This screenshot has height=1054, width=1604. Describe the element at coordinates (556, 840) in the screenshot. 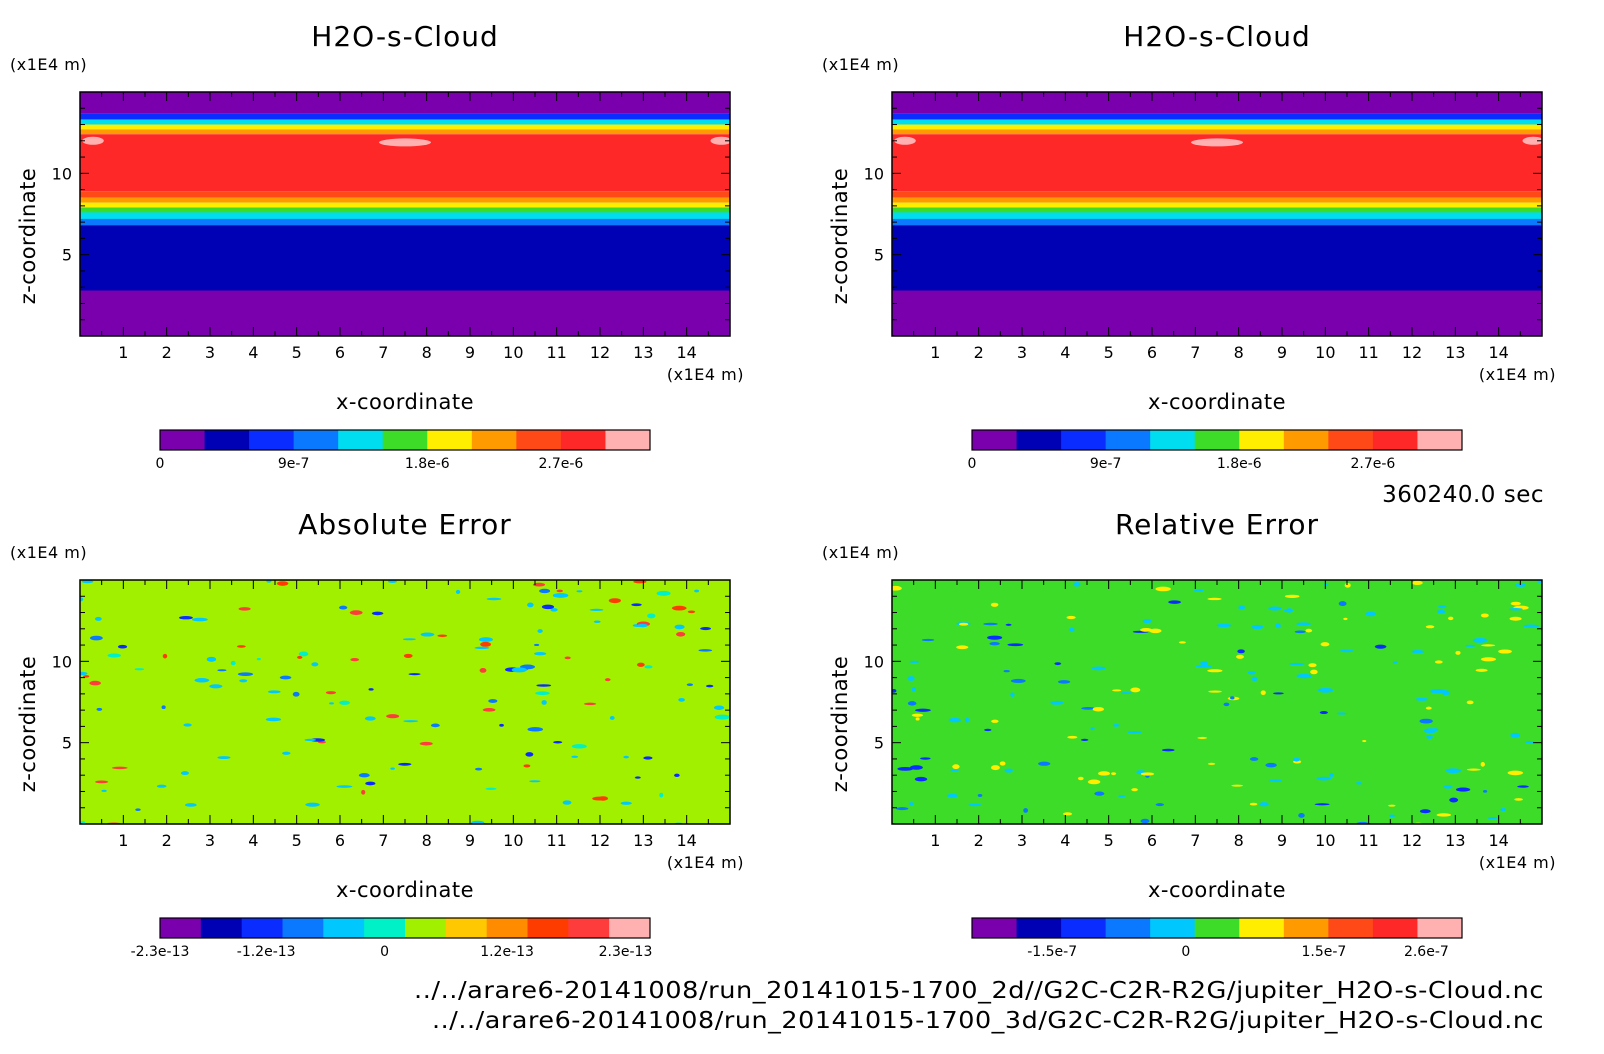

I see `x-tick-label: 11` at that location.